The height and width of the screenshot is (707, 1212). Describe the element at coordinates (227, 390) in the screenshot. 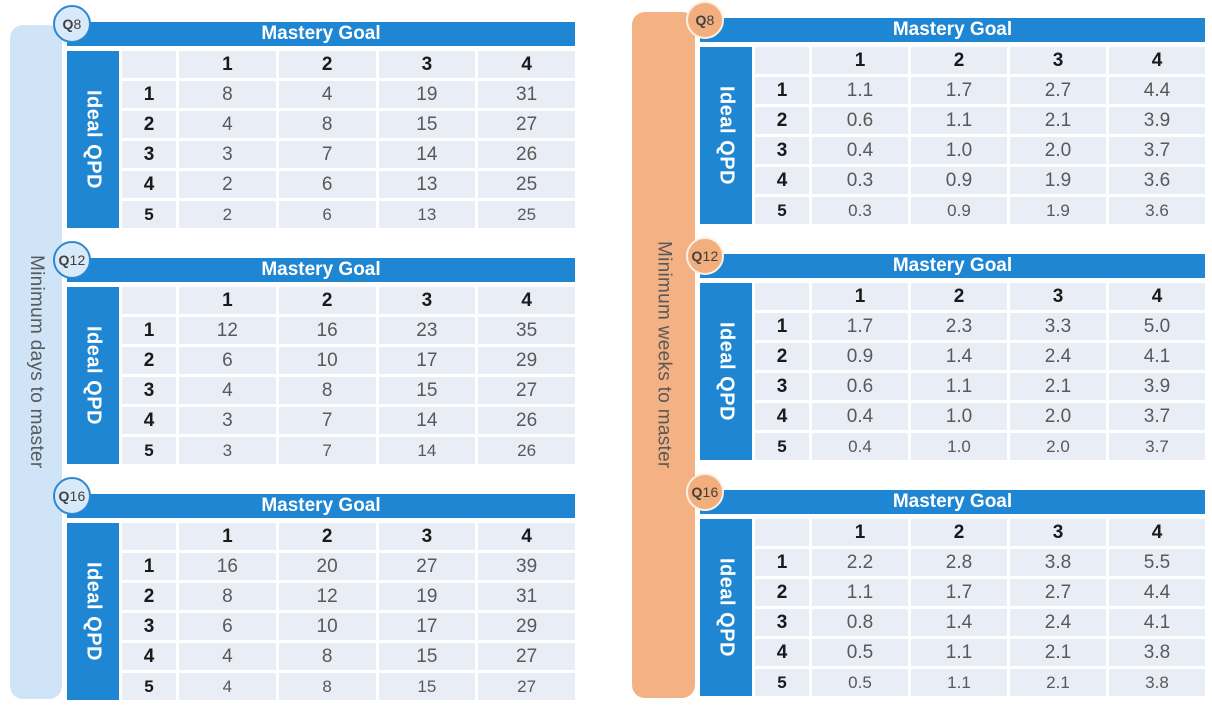

I see `value-cell: 4` at that location.